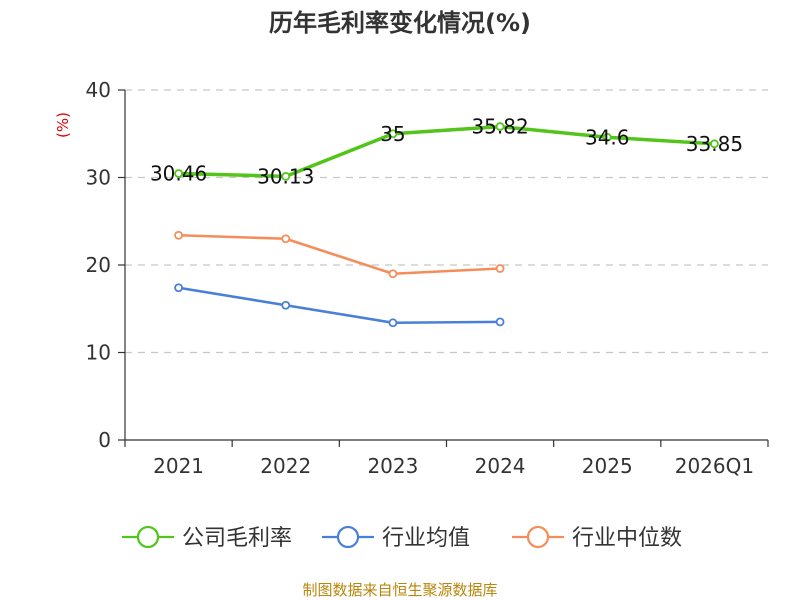 The height and width of the screenshot is (600, 800). I want to click on data-label: 30.13, so click(285, 176).